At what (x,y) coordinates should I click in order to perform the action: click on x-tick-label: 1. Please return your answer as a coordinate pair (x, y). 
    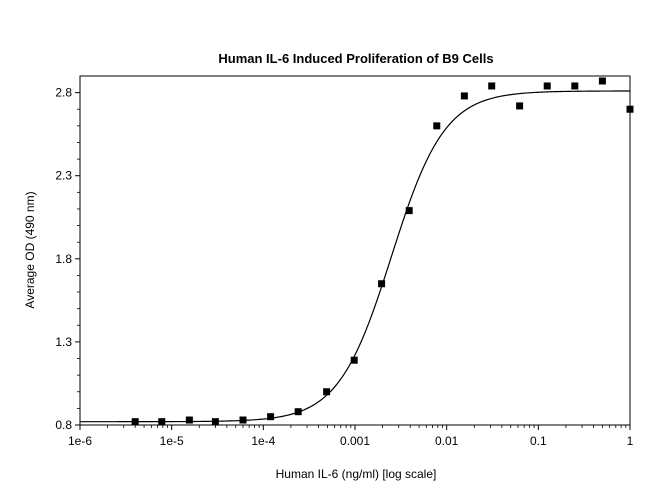
    Looking at the image, I should click on (630, 441).